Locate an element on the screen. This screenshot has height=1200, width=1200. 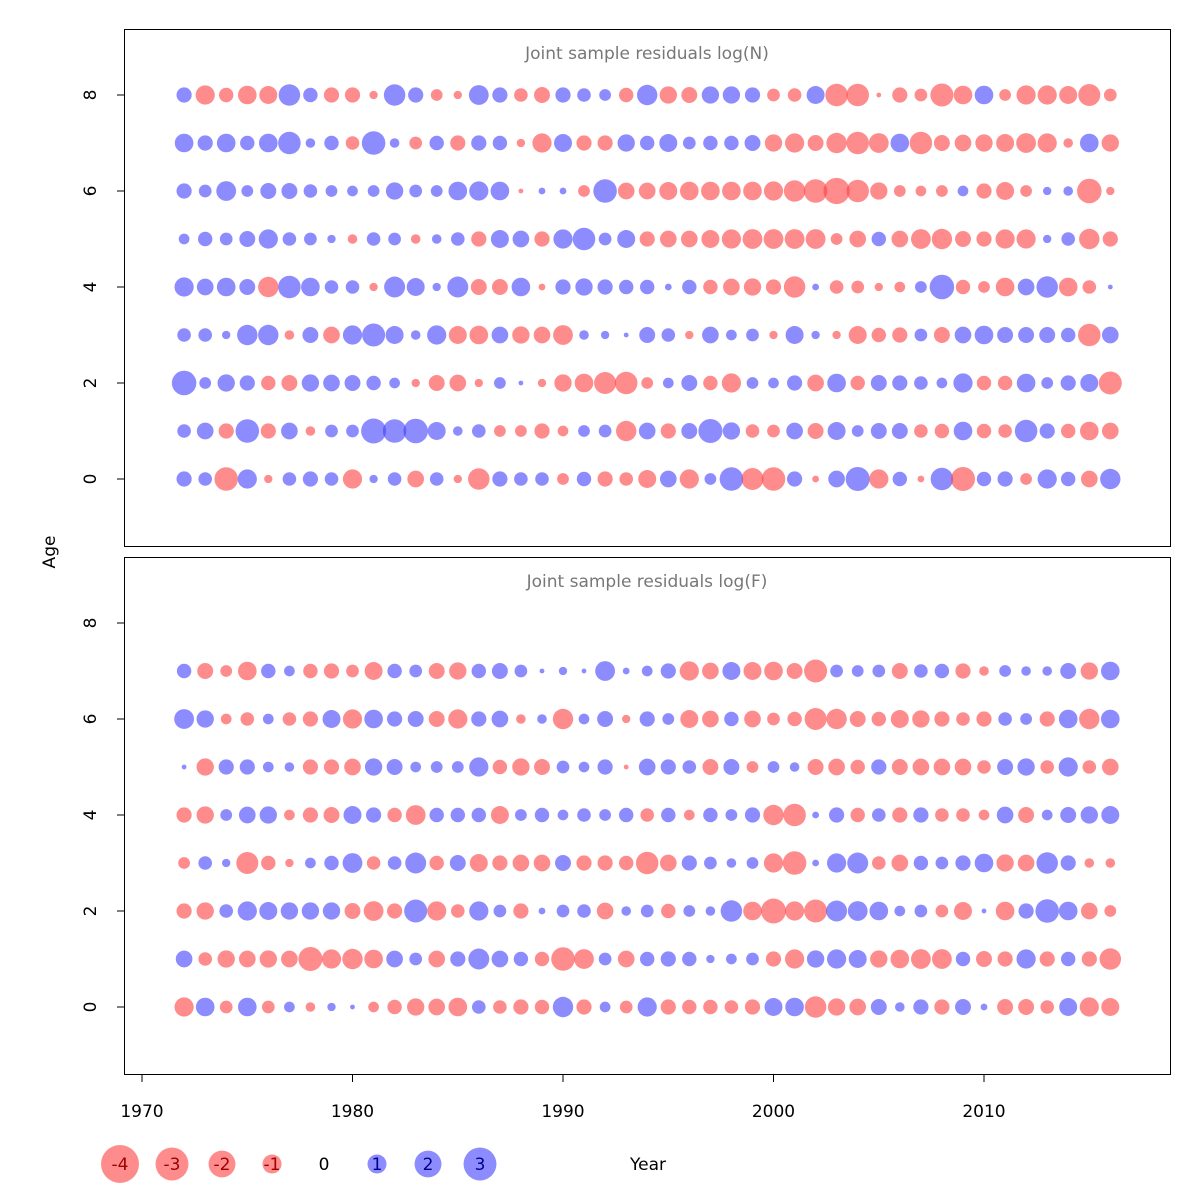
panel-log-f-title: Joint sample residuals log(F) is located at coordinates (647, 582).